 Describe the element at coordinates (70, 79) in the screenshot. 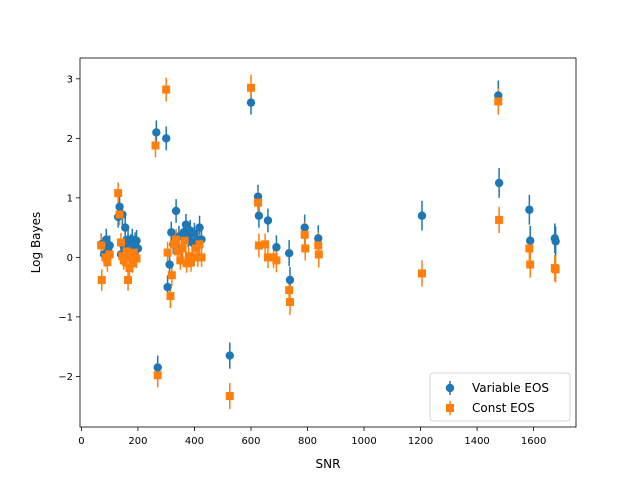

I see `y-tick-label: 3` at that location.